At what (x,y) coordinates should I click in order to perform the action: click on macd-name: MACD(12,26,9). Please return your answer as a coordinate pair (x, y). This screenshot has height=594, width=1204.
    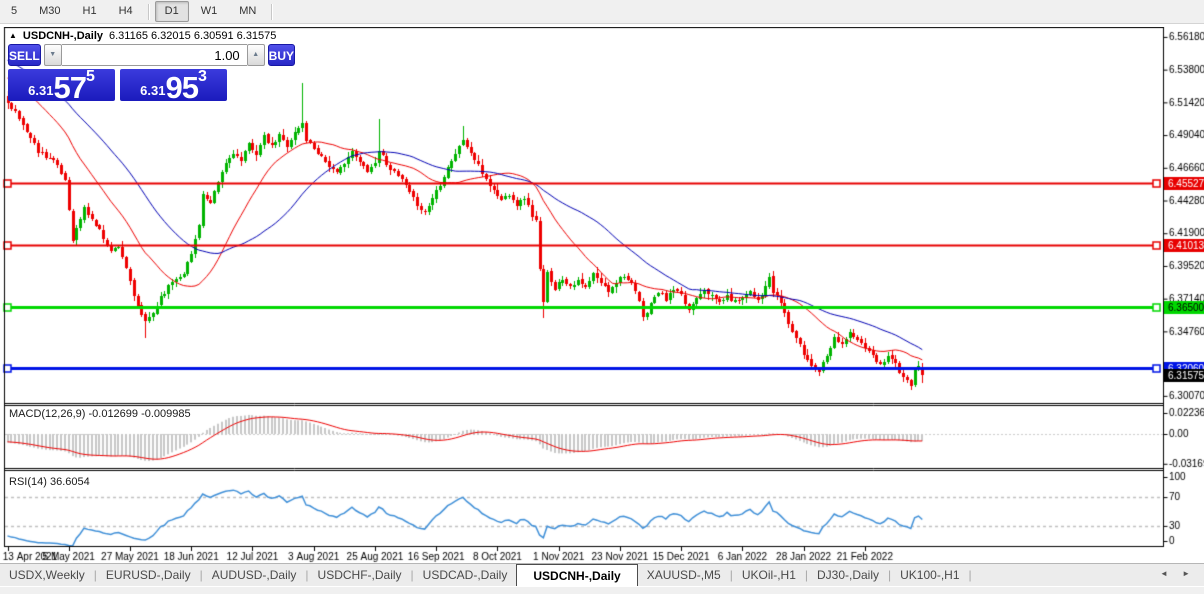
    Looking at the image, I should click on (47, 414).